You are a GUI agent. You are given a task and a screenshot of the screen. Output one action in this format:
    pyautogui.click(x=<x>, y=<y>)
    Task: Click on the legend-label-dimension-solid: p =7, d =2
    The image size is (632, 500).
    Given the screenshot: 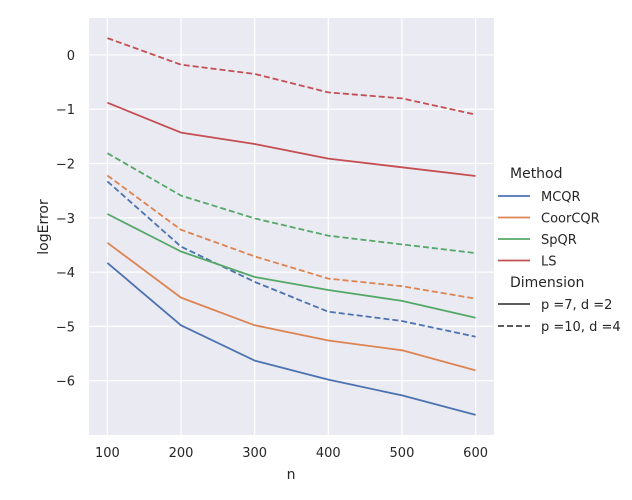 What is the action you would take?
    pyautogui.click(x=576, y=305)
    